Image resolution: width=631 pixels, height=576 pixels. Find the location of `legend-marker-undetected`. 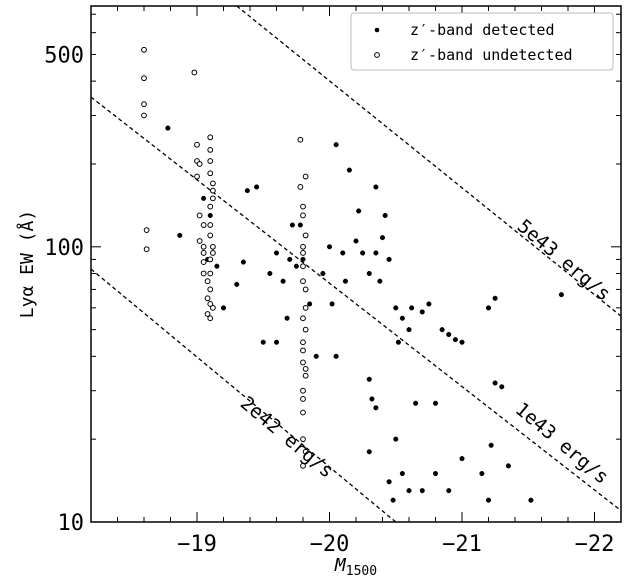

legend-marker-undetected is located at coordinates (377, 55).